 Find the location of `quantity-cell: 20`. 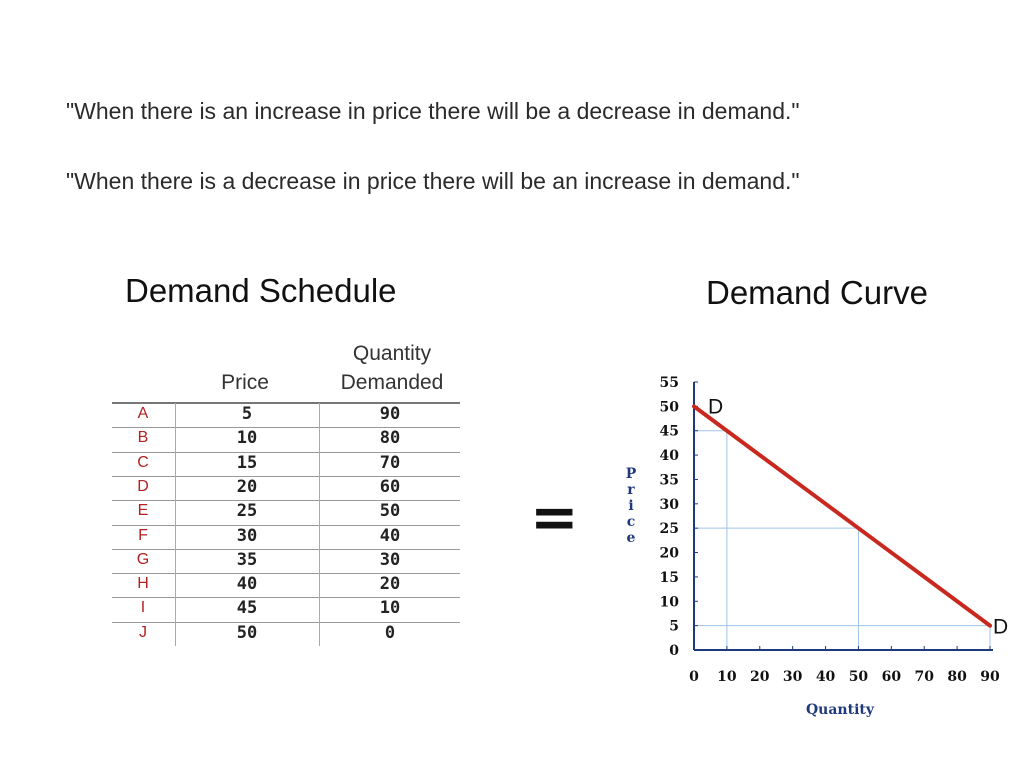

quantity-cell: 20 is located at coordinates (390, 584).